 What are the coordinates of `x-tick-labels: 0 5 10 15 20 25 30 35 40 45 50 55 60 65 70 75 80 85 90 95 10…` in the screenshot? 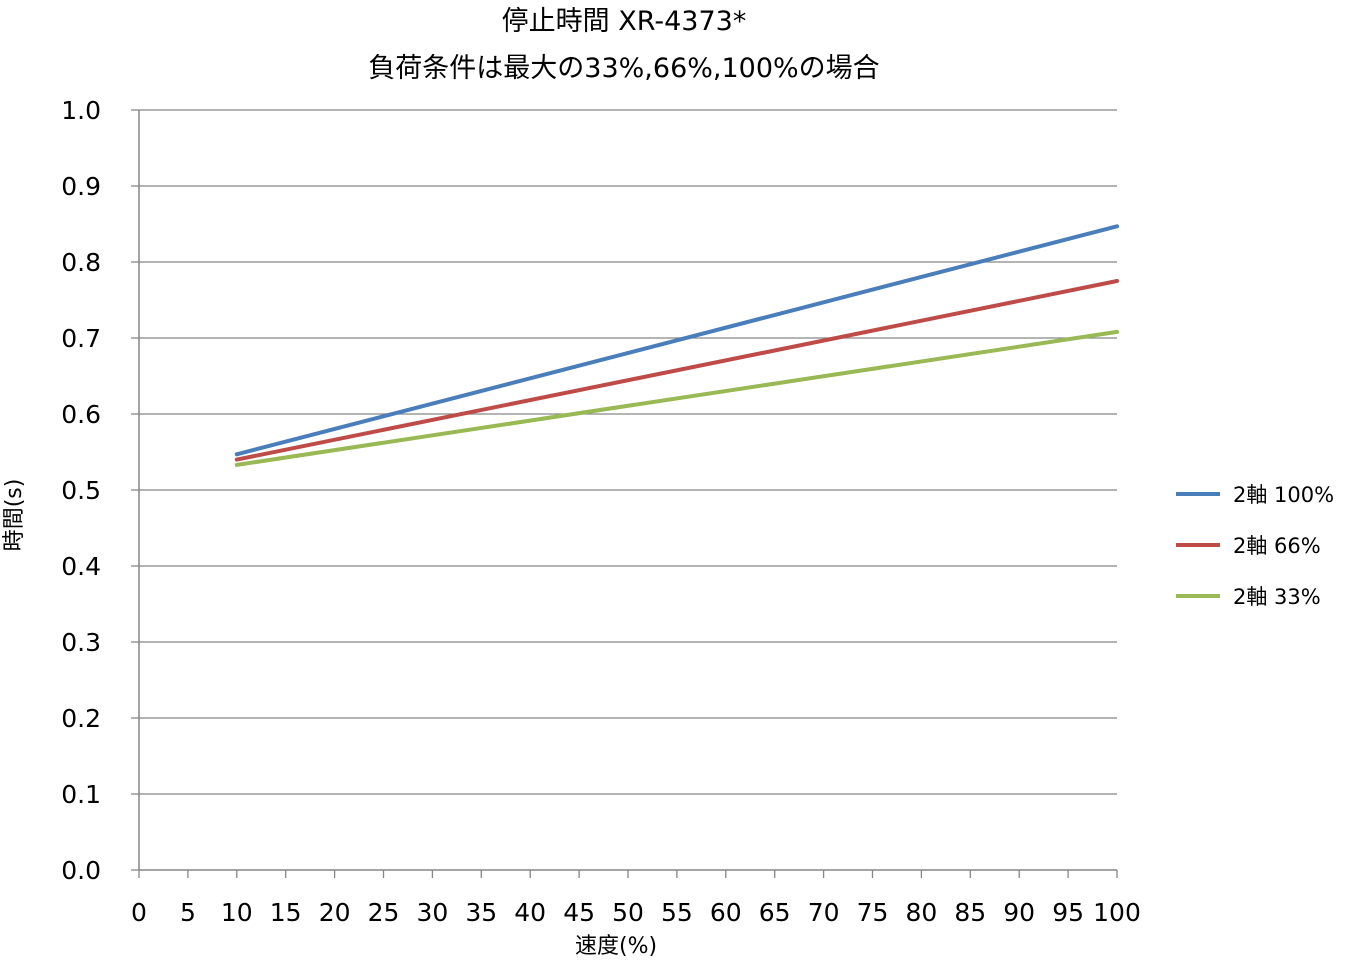 It's located at (636, 912).